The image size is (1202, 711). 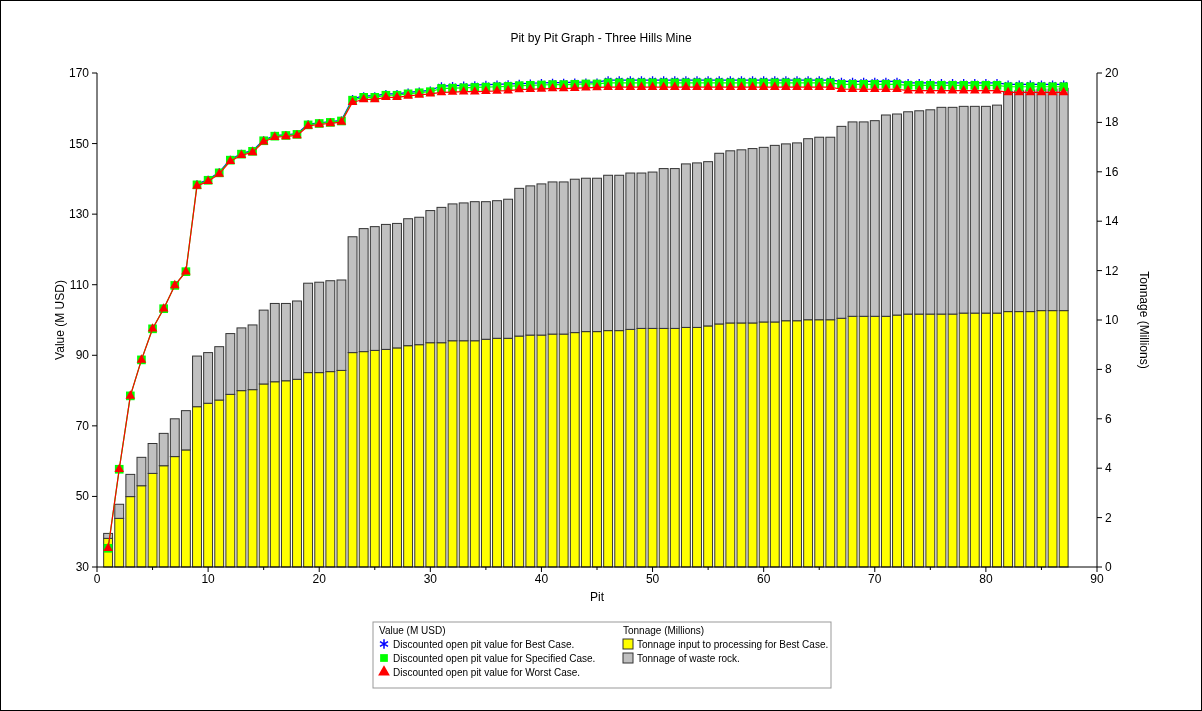 What do you see at coordinates (79, 284) in the screenshot?
I see `y-tick-label: 110` at bounding box center [79, 284].